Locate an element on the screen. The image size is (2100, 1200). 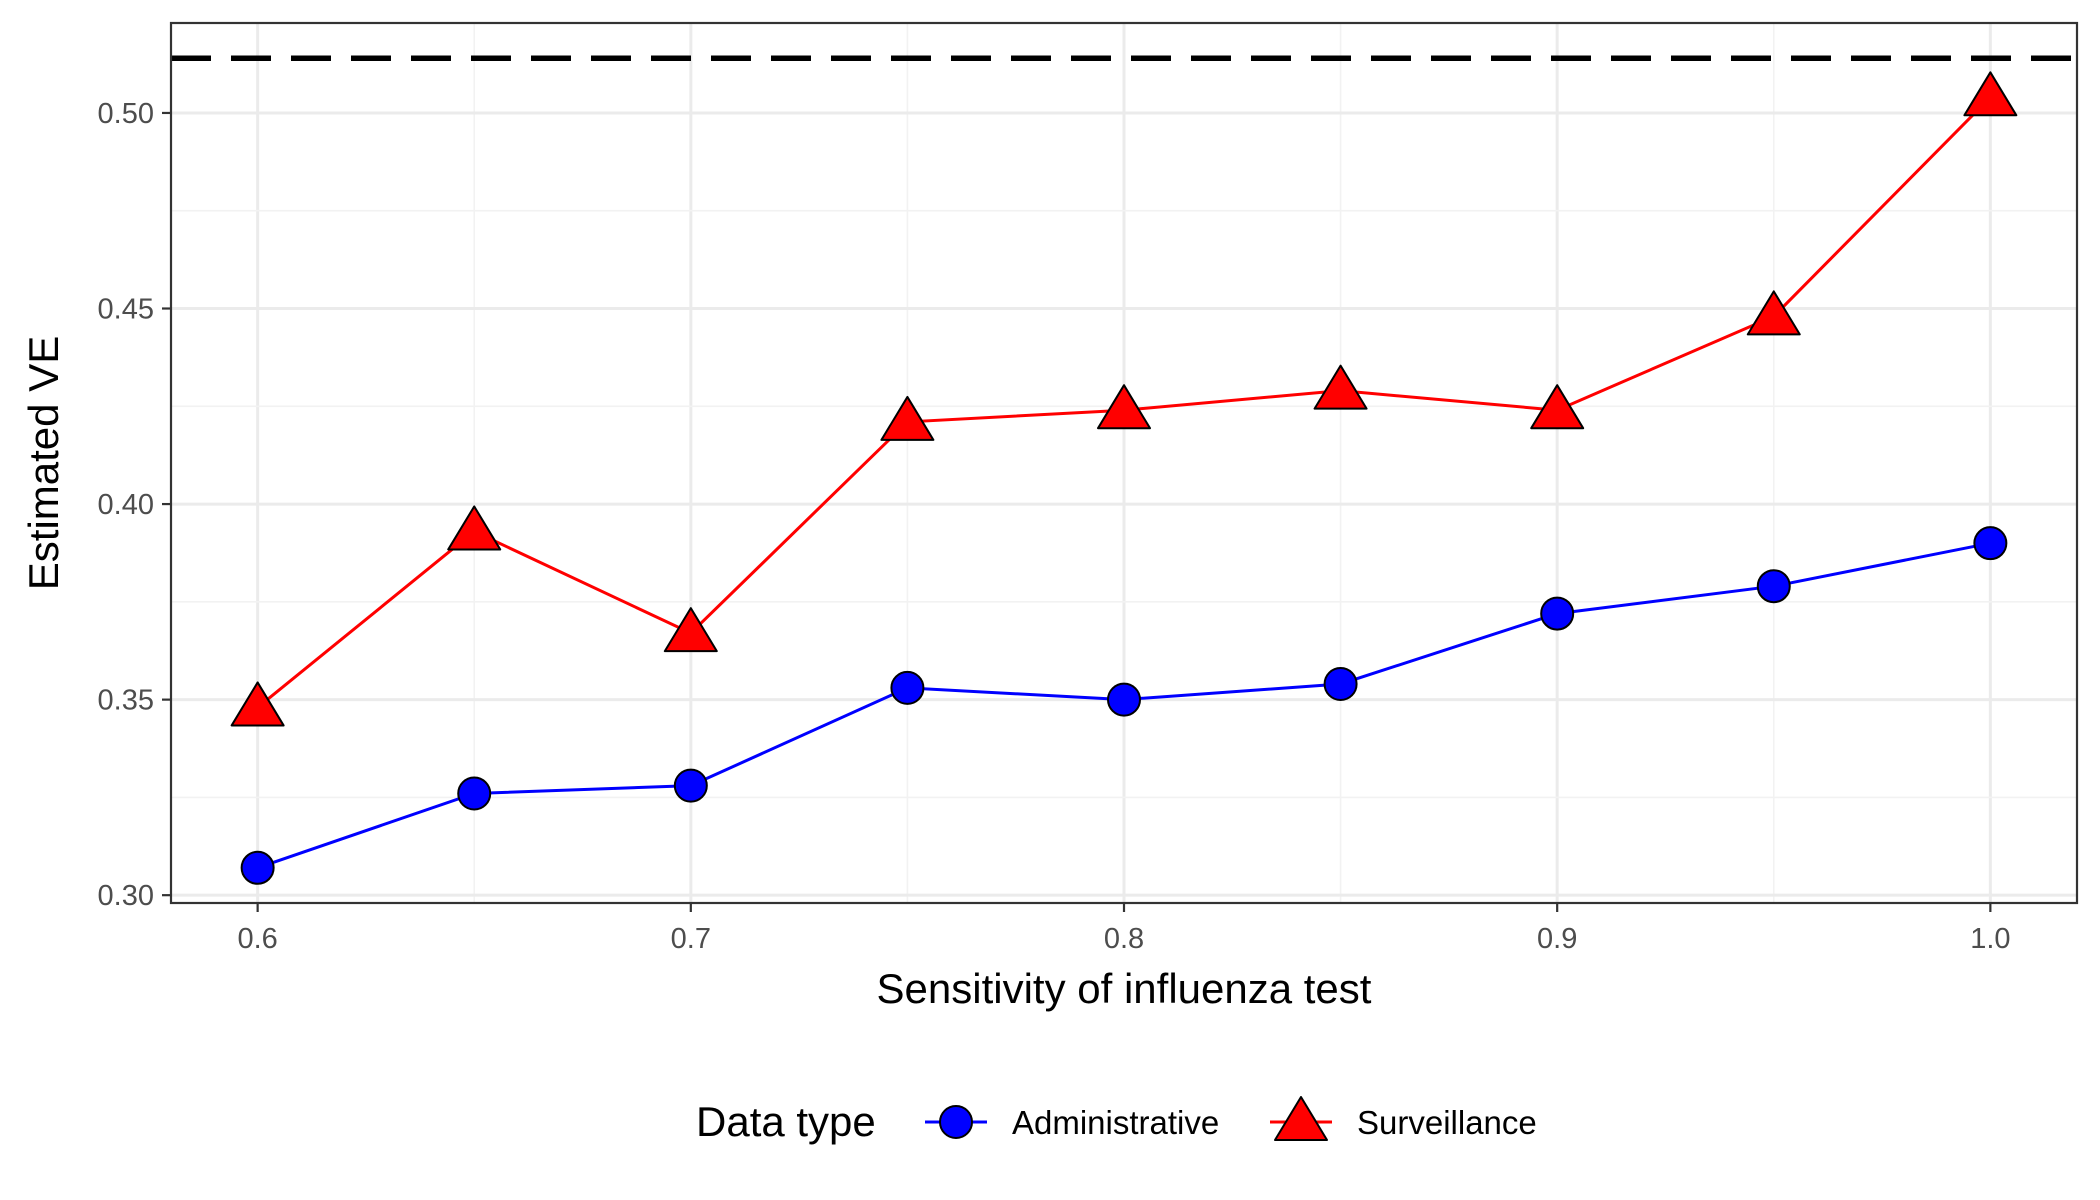
legend-title: Data type is located at coordinates (786, 1121).